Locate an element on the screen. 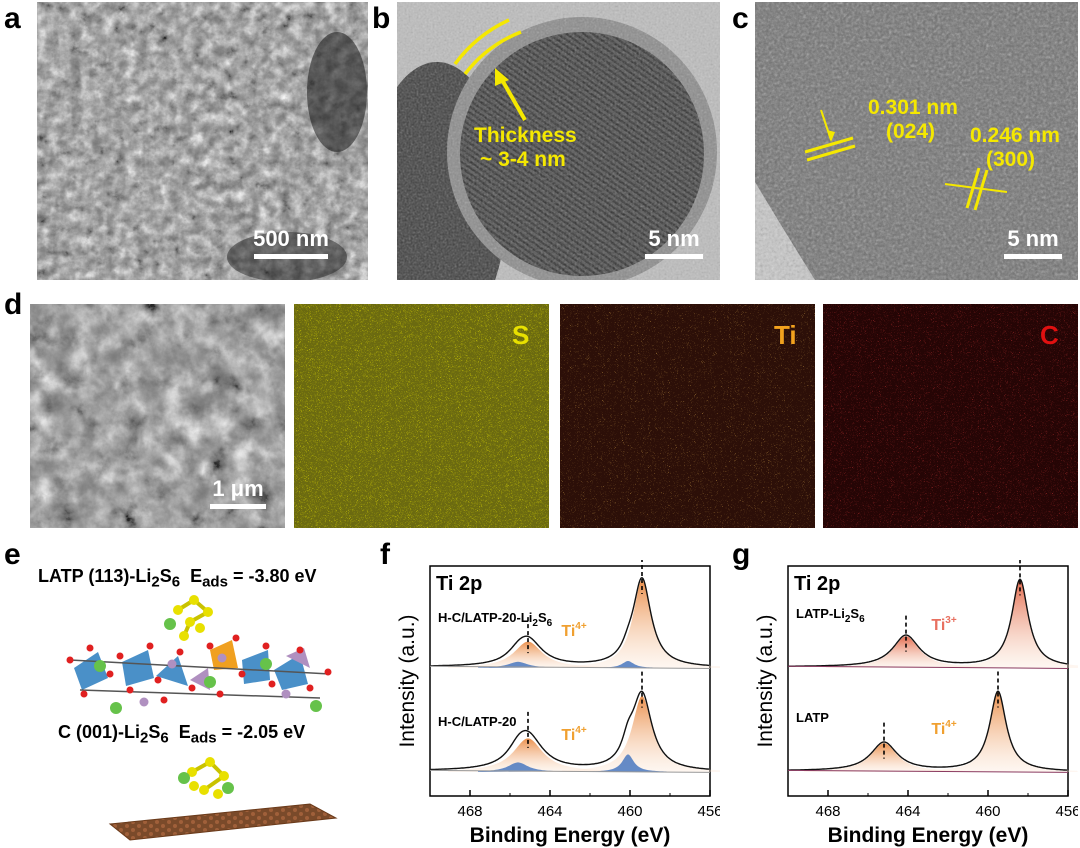  latp-li2s6-structure is located at coordinates (199, 654).